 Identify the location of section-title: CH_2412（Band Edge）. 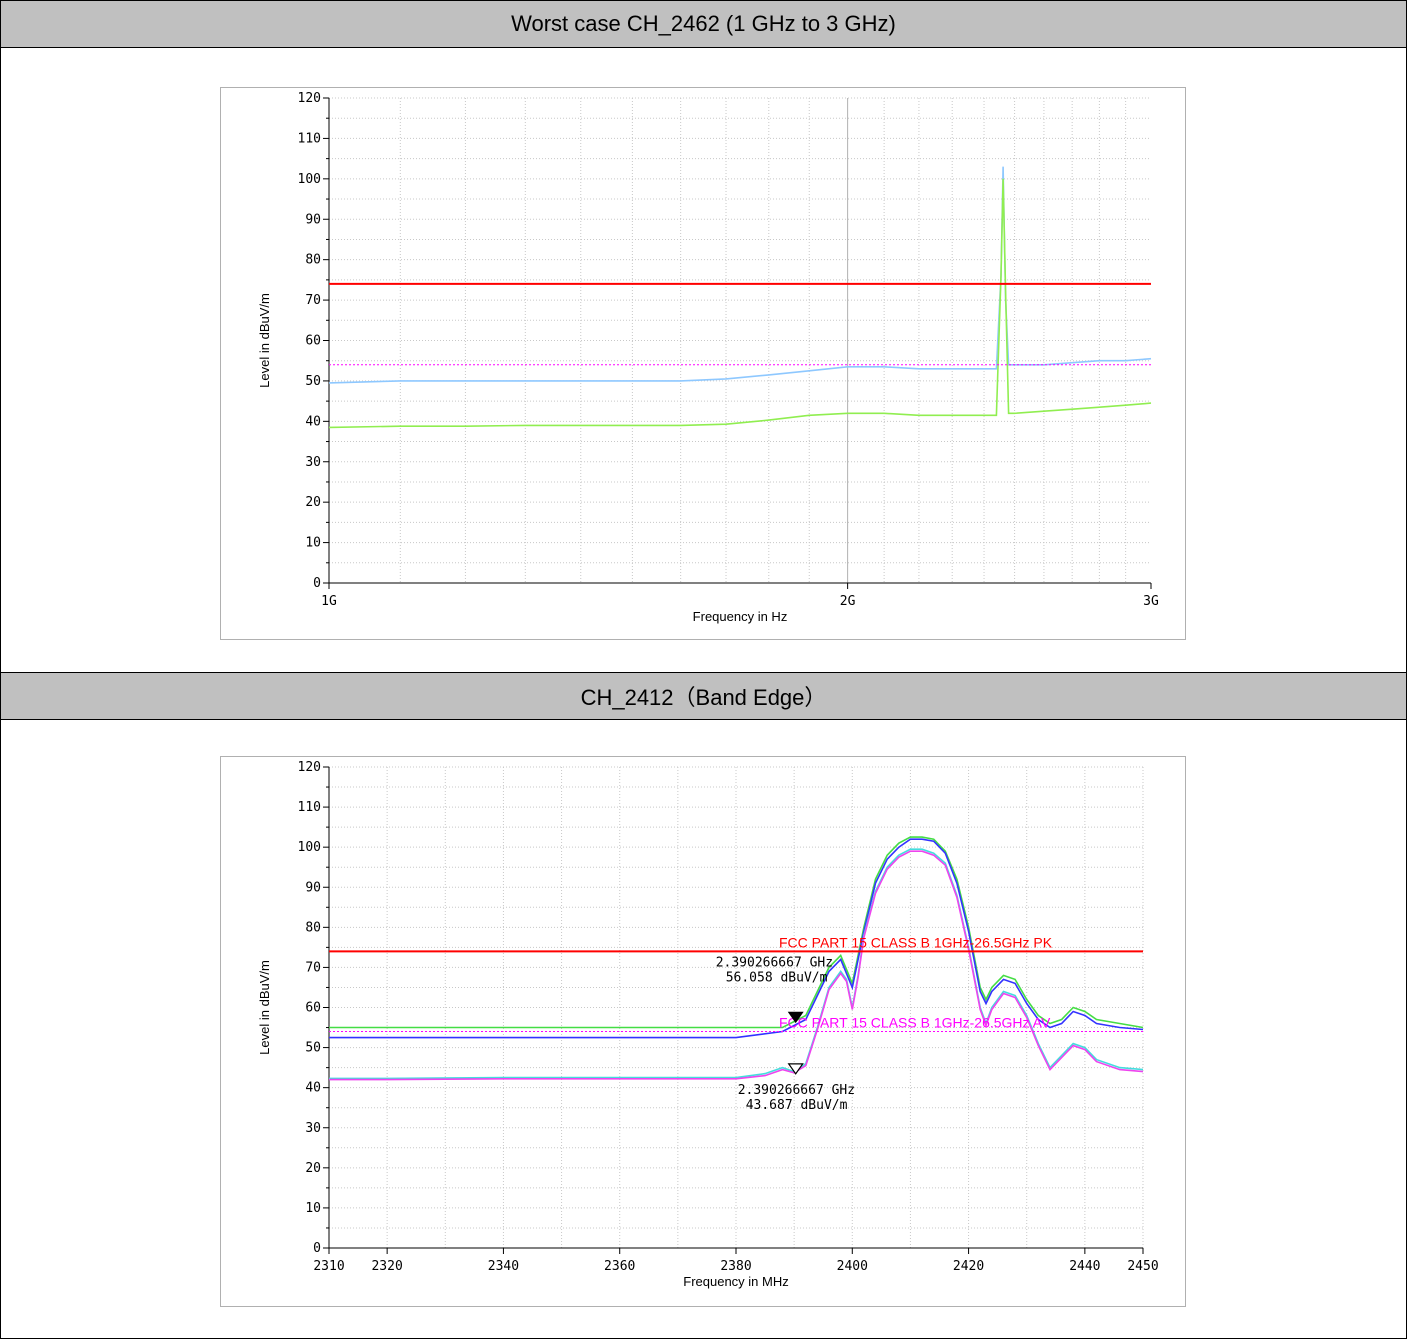
(703, 697).